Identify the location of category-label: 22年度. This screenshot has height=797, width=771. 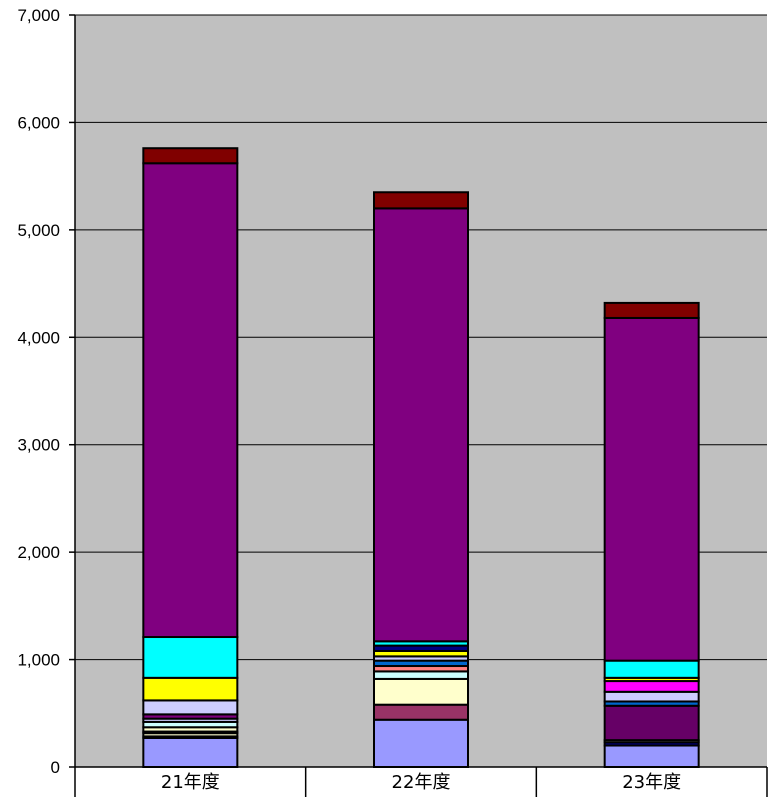
(421, 782).